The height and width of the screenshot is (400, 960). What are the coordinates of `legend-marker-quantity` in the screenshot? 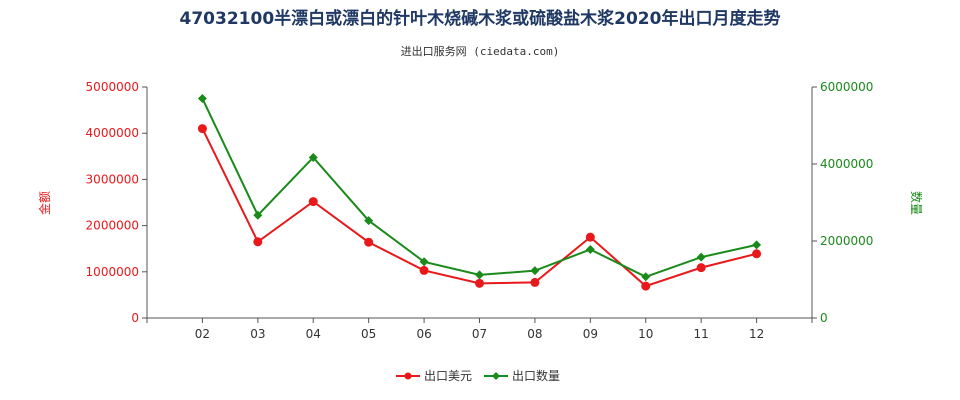 It's located at (496, 376).